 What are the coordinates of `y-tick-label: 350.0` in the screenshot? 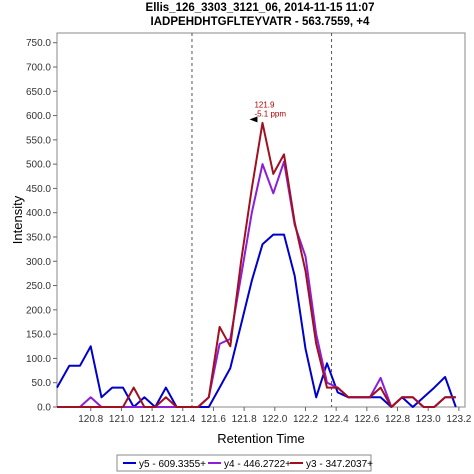 It's located at (38, 238).